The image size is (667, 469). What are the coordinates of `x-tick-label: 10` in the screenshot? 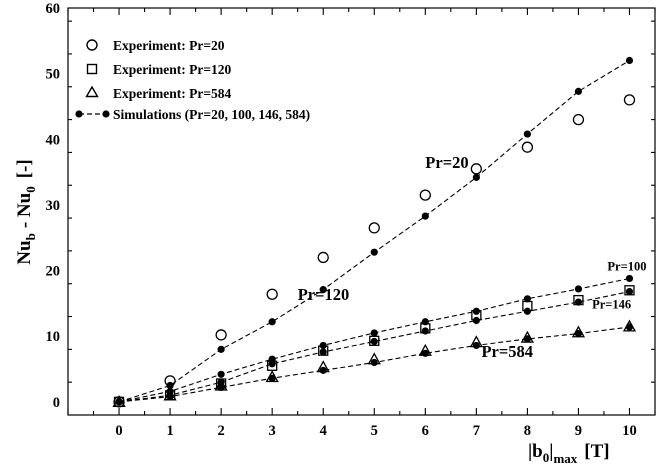 It's located at (629, 431).